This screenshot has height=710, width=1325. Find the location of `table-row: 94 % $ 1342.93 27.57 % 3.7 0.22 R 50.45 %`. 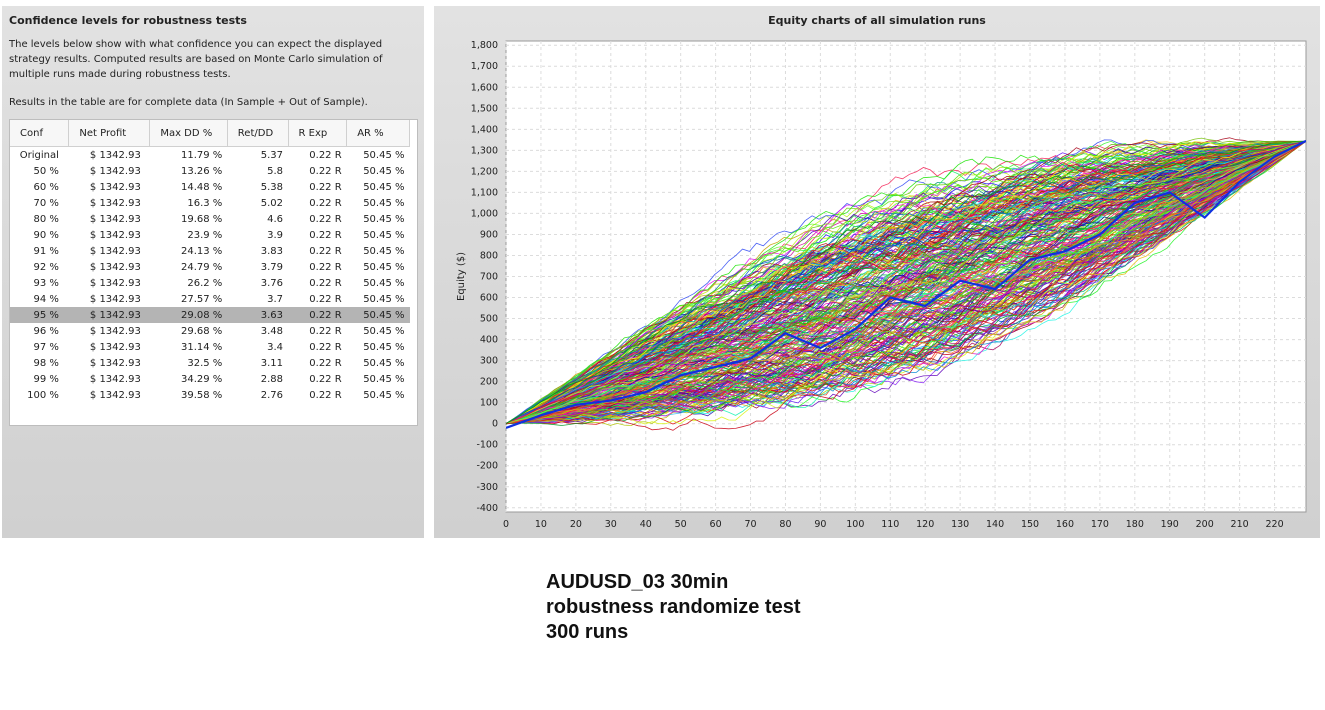

table-row: 94 % $ 1342.93 27.57 % 3.7 0.22 R 50.45 % is located at coordinates (210, 299).